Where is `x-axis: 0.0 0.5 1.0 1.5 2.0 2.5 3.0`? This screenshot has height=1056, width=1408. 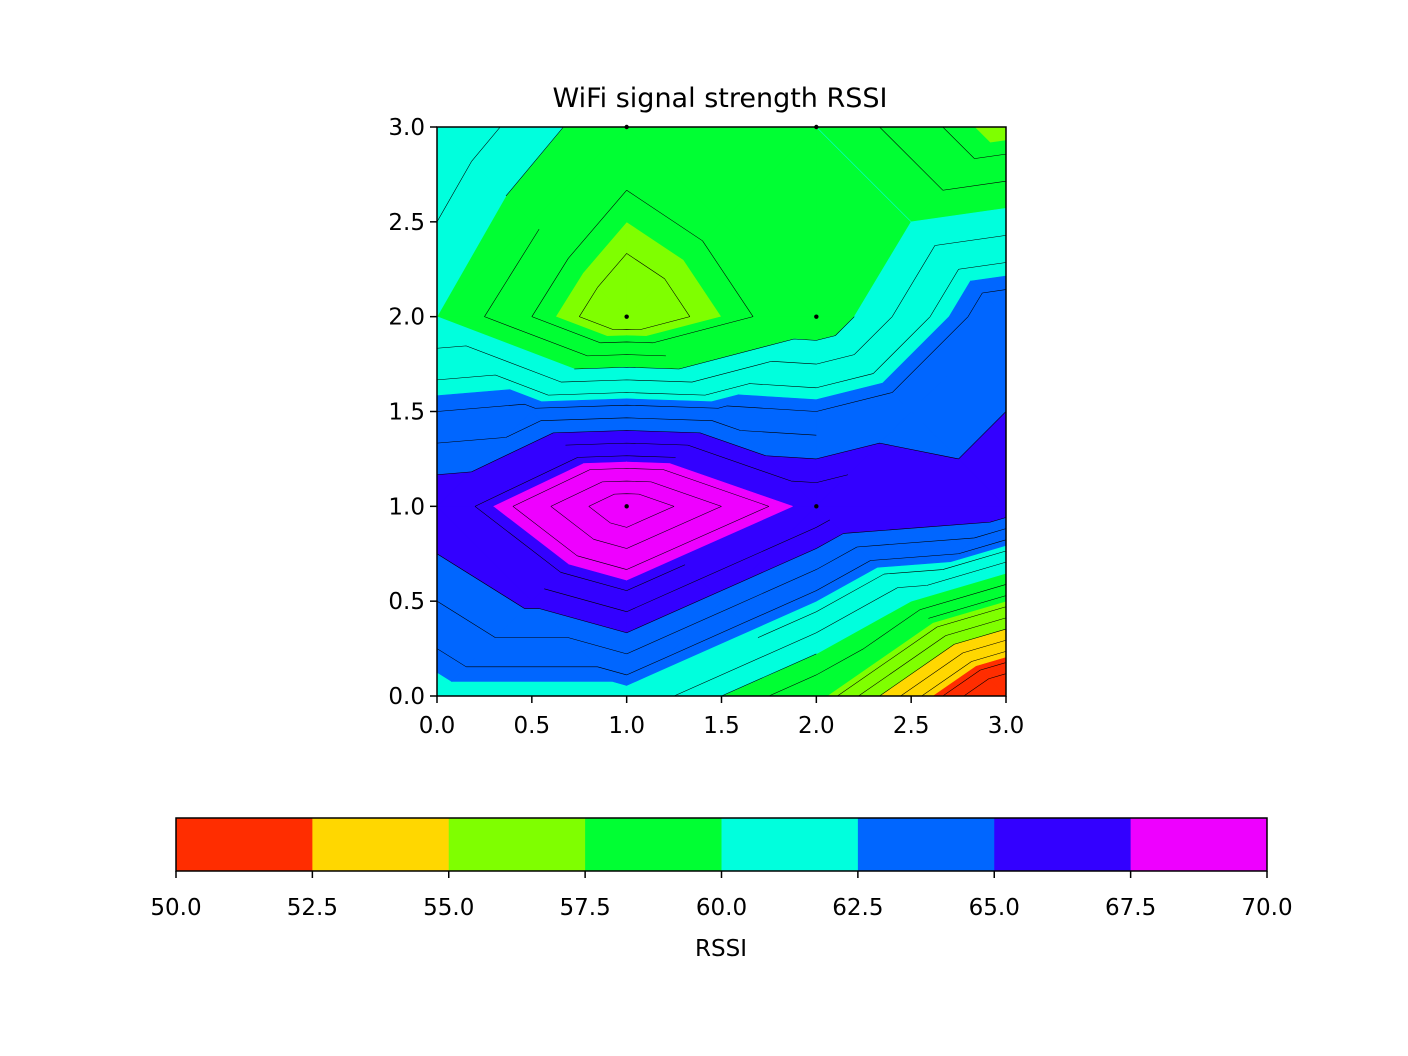 x-axis: 0.0 0.5 1.0 1.5 2.0 2.5 3.0 is located at coordinates (722, 717).